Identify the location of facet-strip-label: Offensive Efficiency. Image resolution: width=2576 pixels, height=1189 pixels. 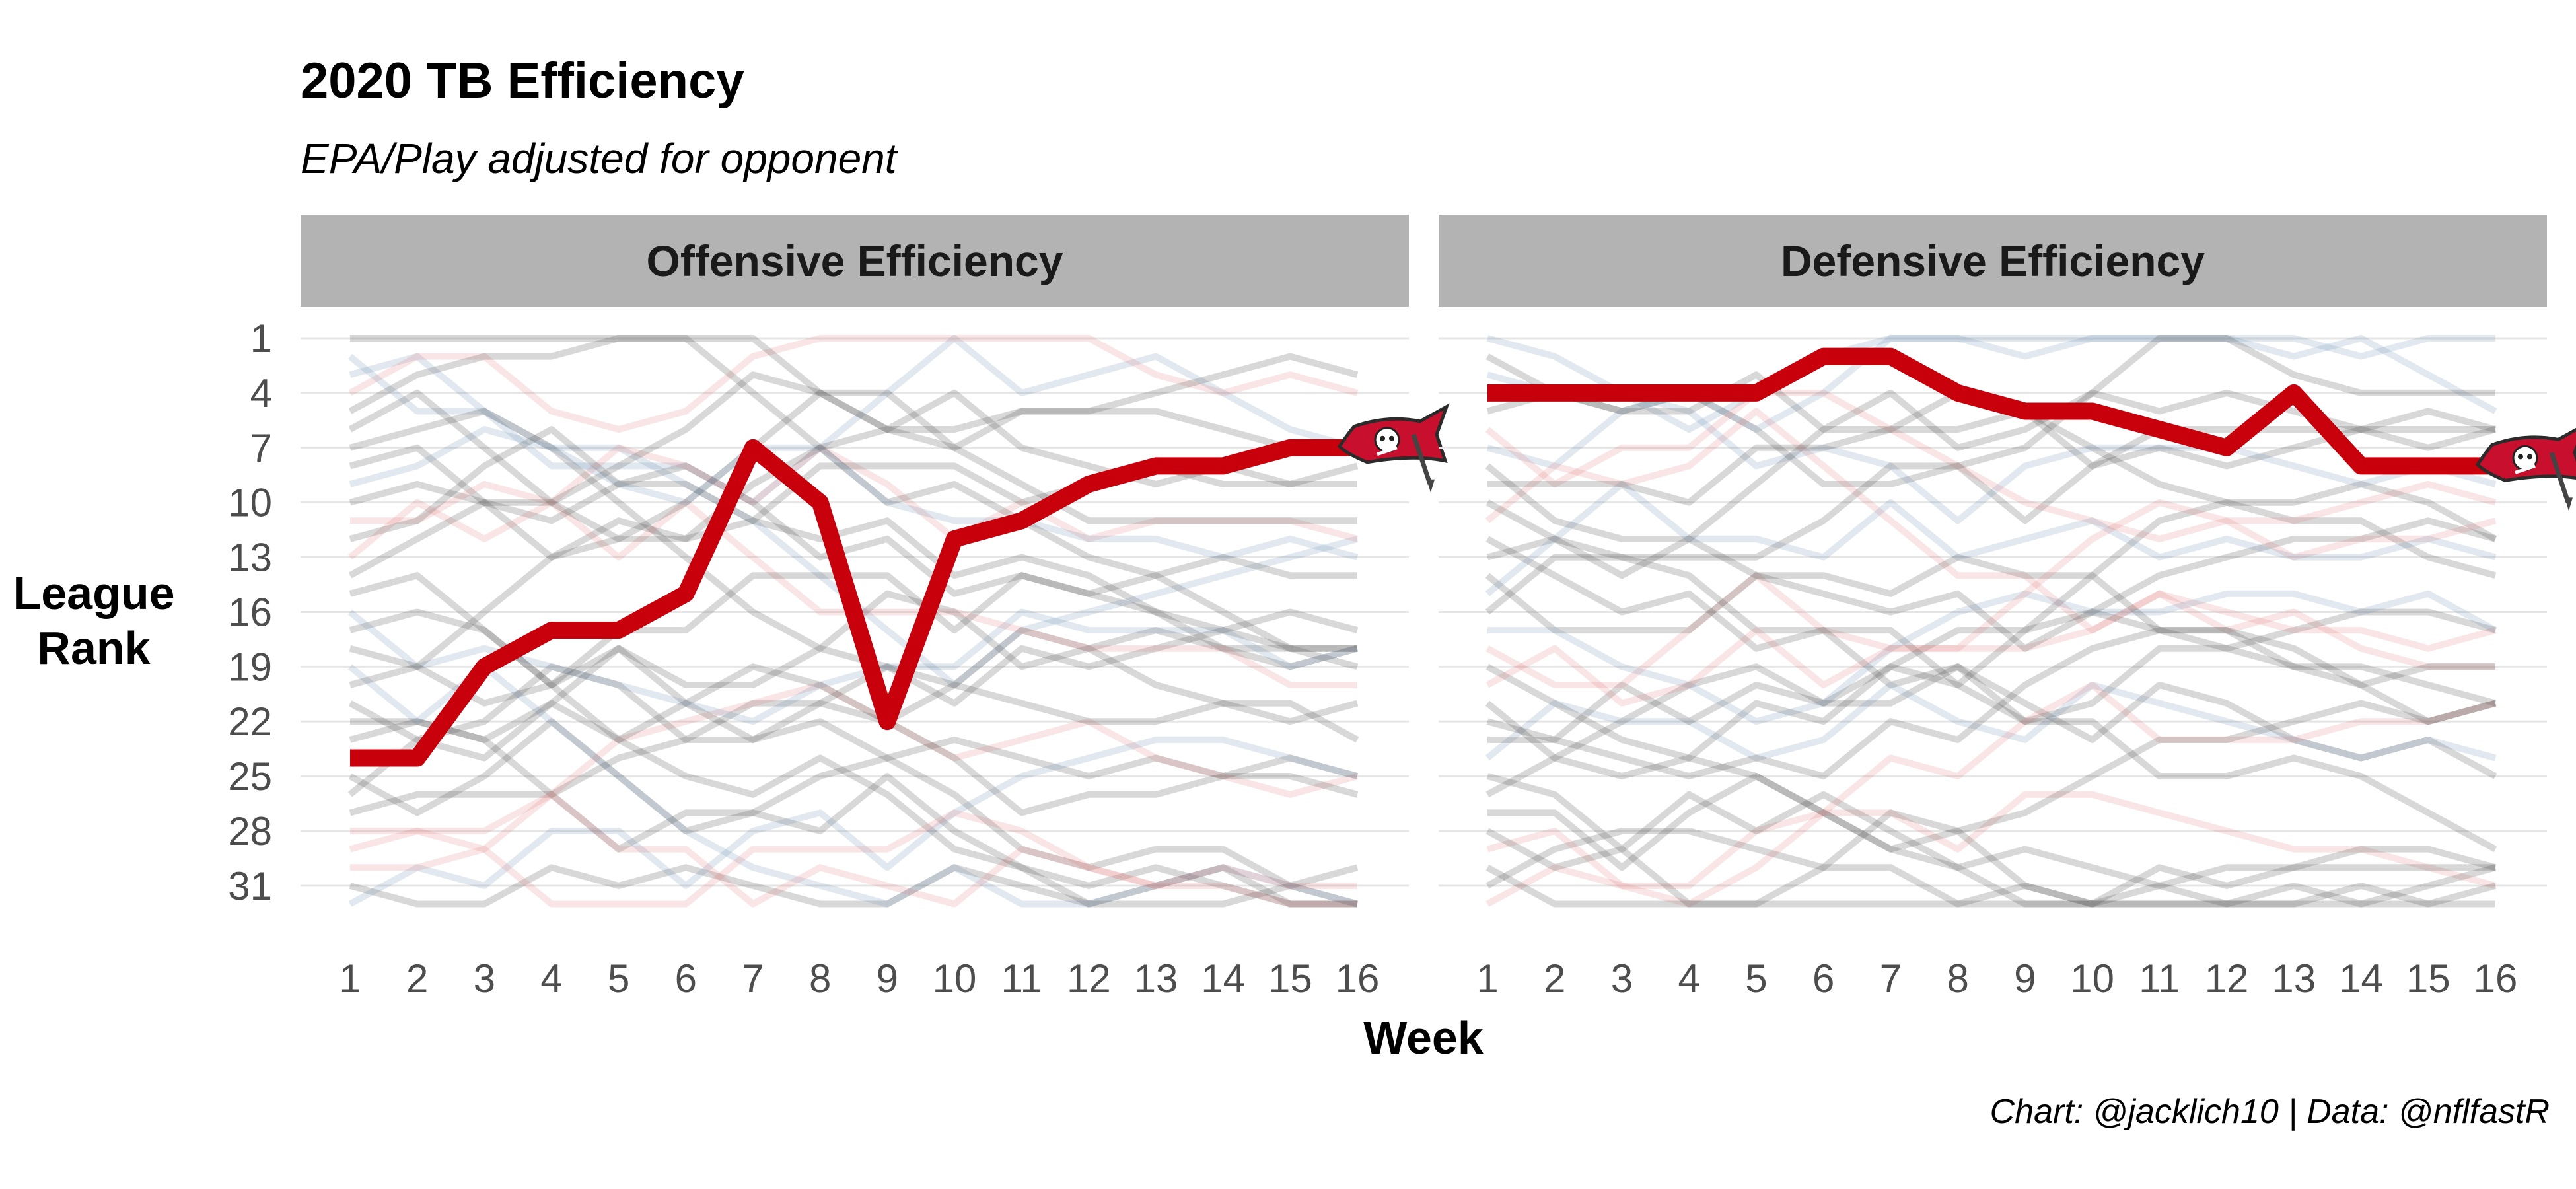
(855, 260).